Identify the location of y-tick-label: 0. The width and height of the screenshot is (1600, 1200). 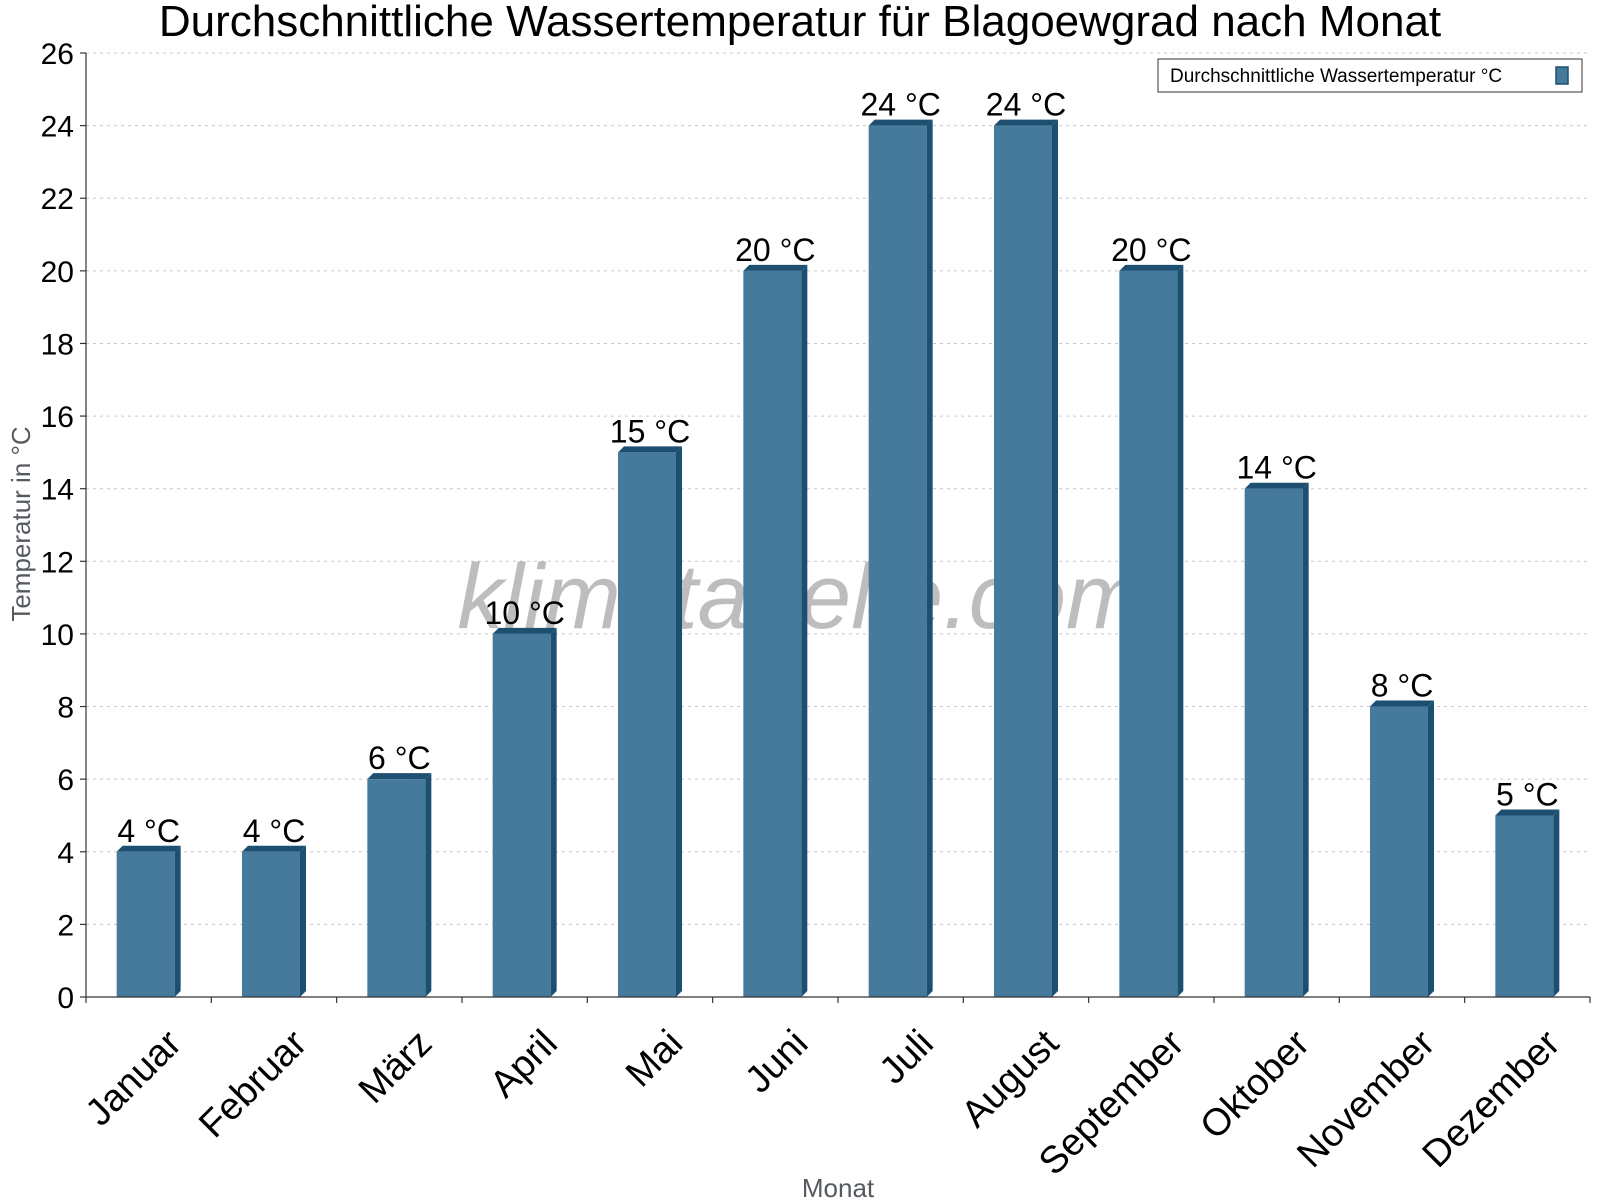
(65, 998).